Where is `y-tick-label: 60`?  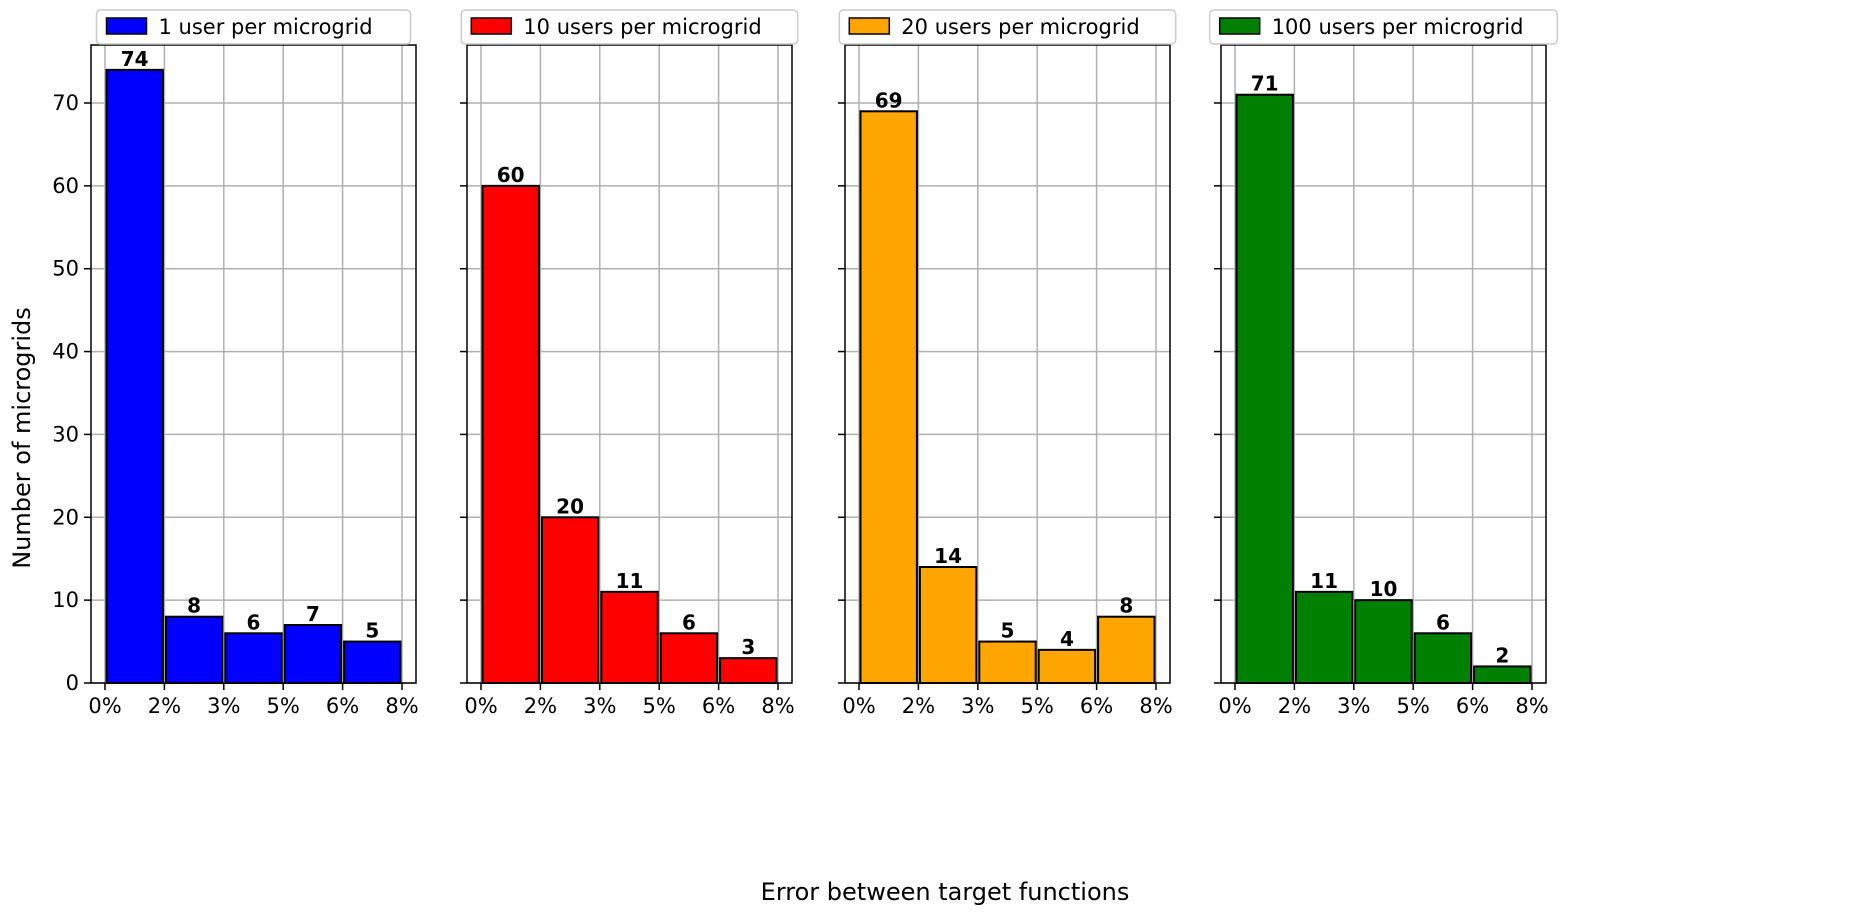 y-tick-label: 60 is located at coordinates (65, 186).